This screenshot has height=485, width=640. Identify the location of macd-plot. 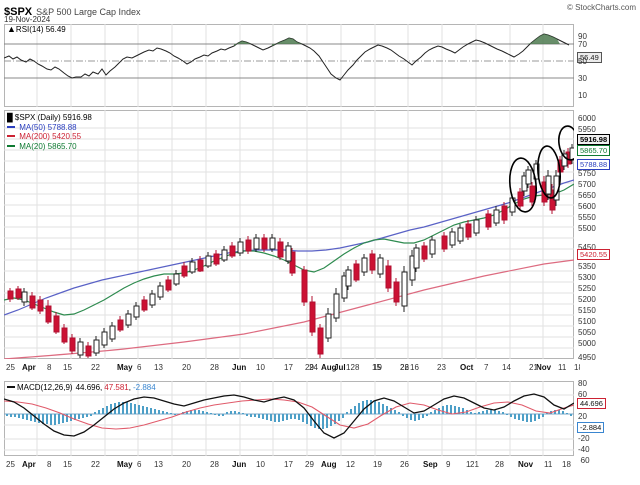
(289, 418).